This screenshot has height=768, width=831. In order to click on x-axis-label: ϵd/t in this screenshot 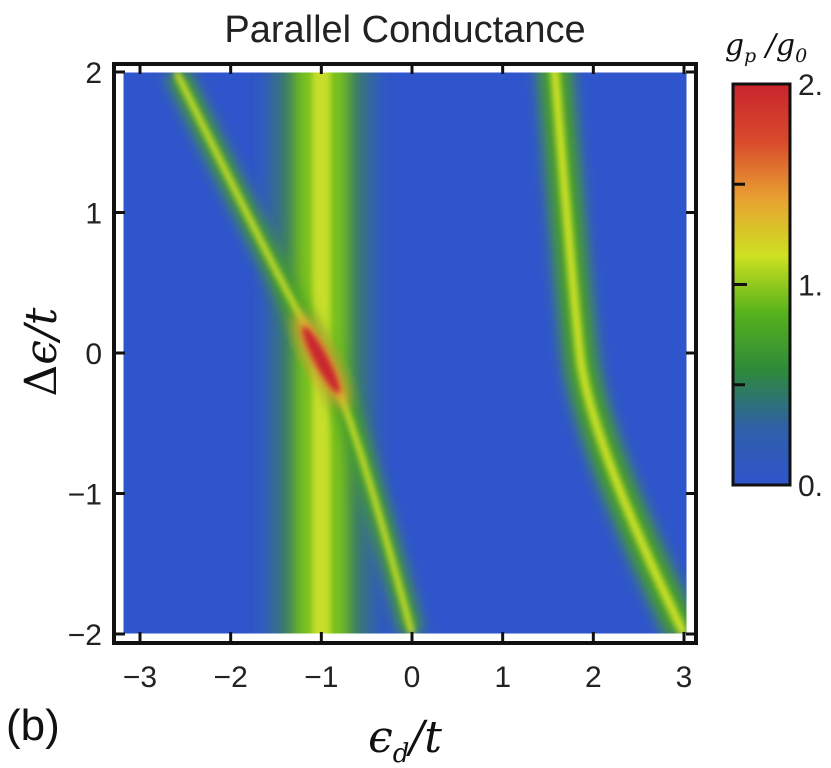, I will do `click(405, 740)`.